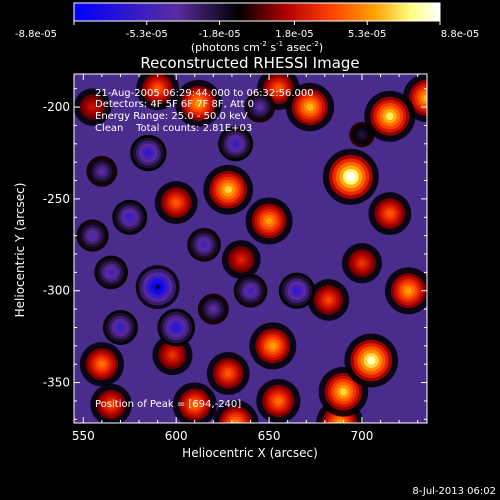 This screenshot has height=500, width=500. What do you see at coordinates (56, 291) in the screenshot?
I see `y-tick-label: -300` at bounding box center [56, 291].